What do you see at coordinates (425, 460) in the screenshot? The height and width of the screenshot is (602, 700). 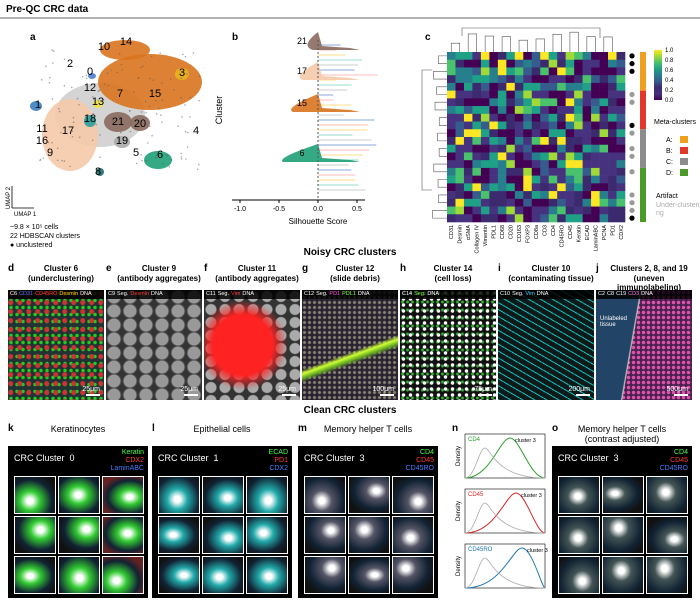 I see `channel-name: CD45` at bounding box center [425, 460].